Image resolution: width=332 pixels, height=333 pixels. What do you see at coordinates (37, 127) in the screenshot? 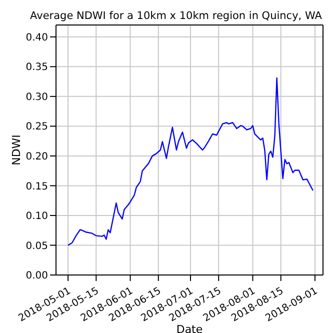
I see `y-tick-label: 0.25` at bounding box center [37, 127].